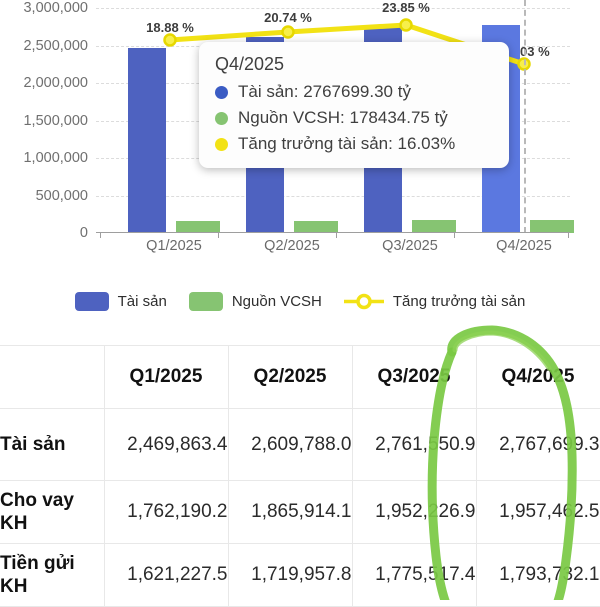 The width and height of the screenshot is (600, 607). Describe the element at coordinates (324, 91) in the screenshot. I see `tooltip-row-text: Tài sản: 2767699.30 tỷ` at that location.